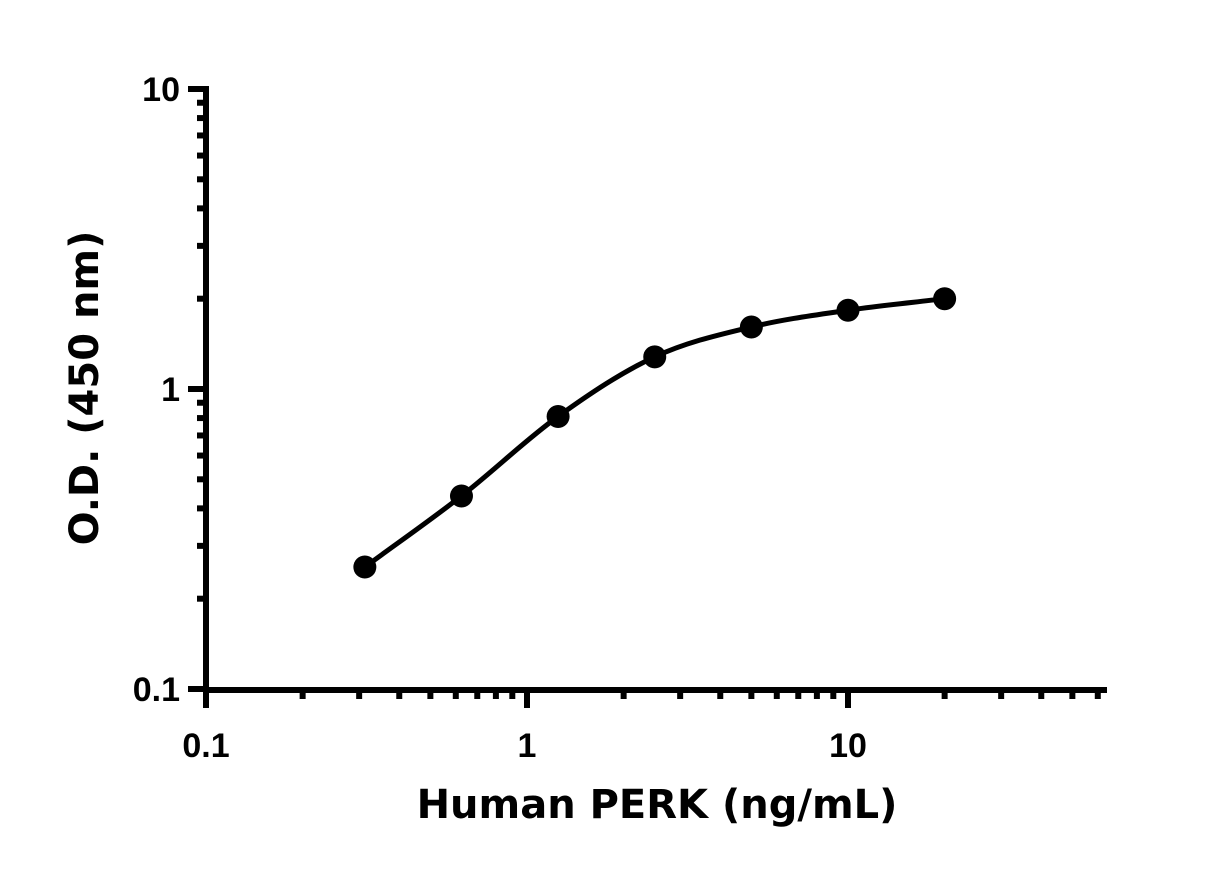 The image size is (1230, 870). I want to click on y-tick-label: 0.1, so click(156, 690).